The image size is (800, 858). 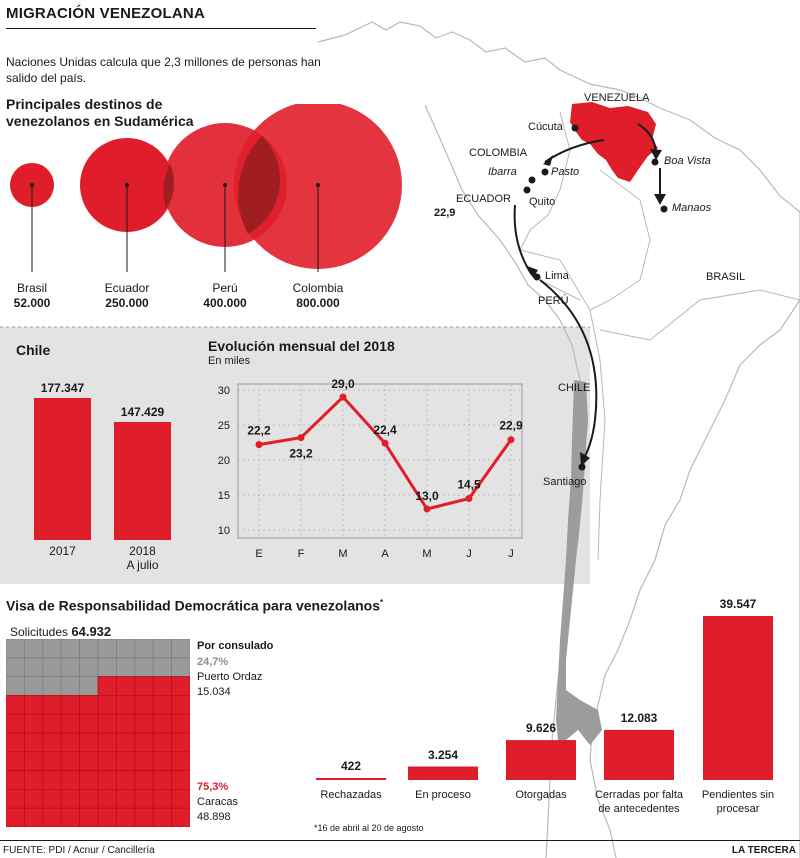 What do you see at coordinates (235, 646) in the screenshot?
I see `waffle-legend-title: Por consulado` at bounding box center [235, 646].